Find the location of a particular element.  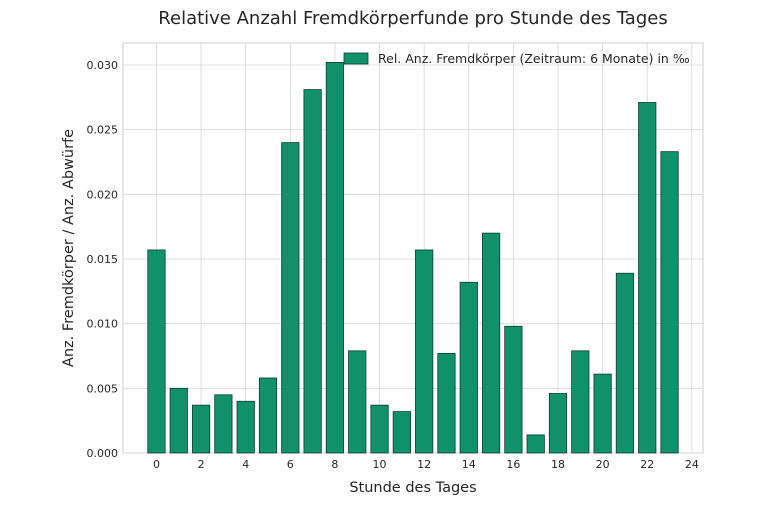

y-tick-label: 0.005 is located at coordinates (103, 388).